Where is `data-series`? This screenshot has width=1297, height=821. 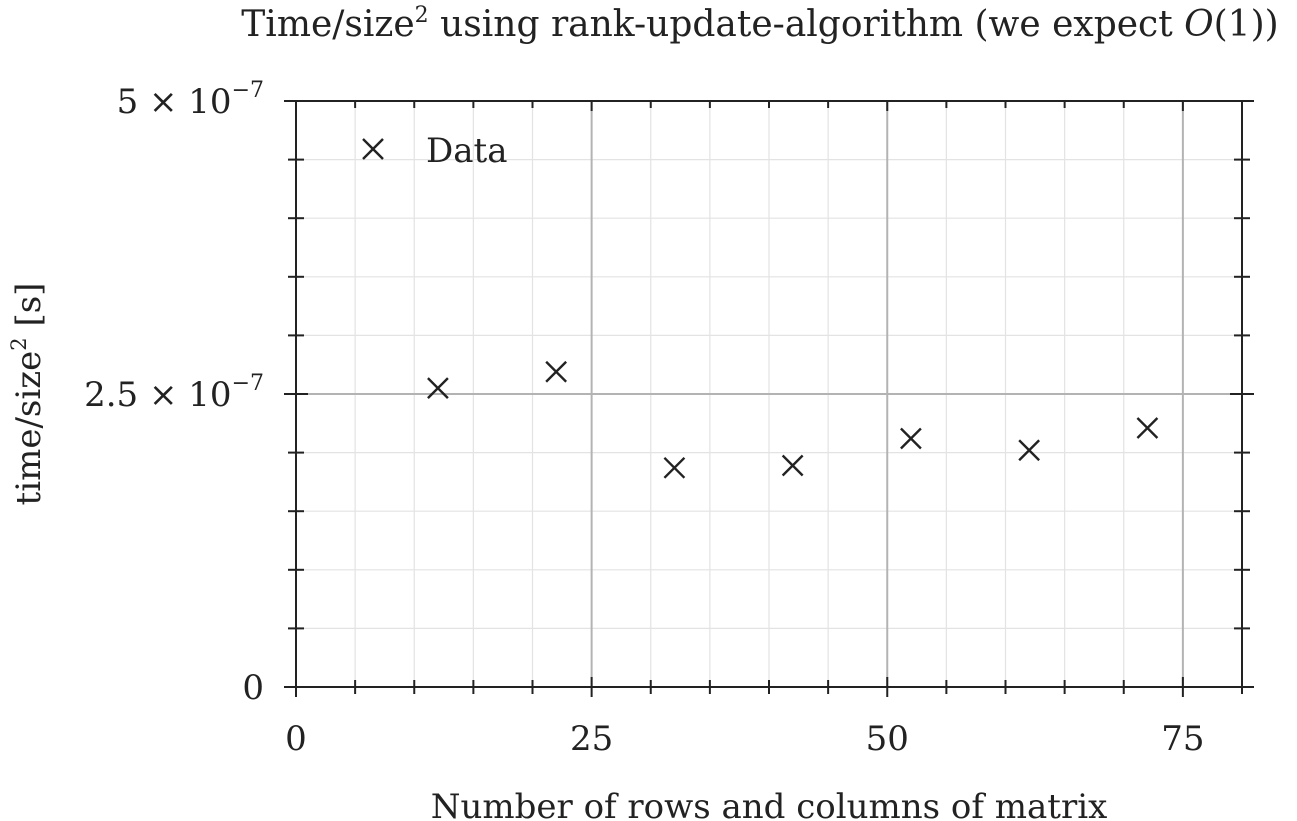
data-series is located at coordinates (793, 419).